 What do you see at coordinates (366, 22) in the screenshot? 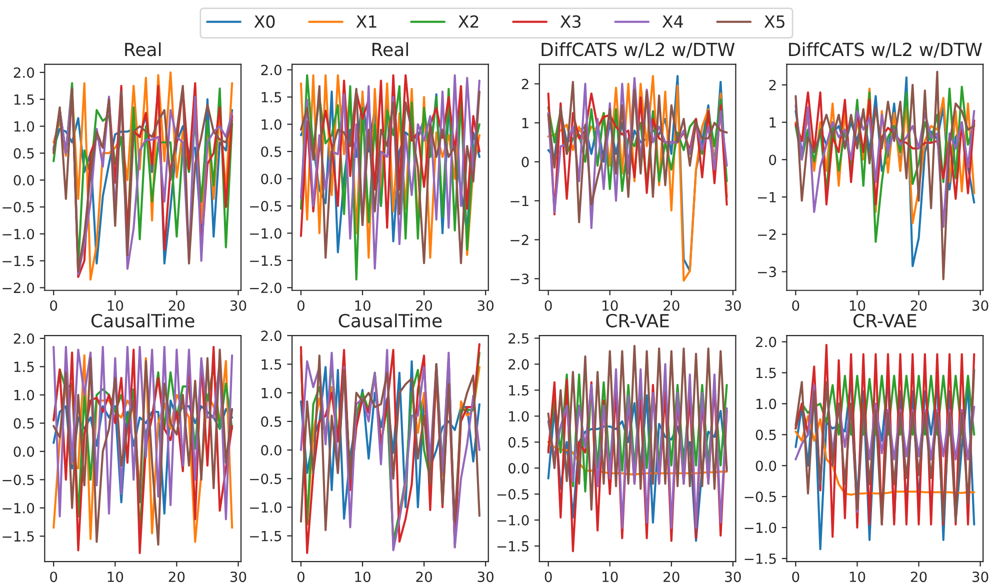
I see `legend-label: X1` at bounding box center [366, 22].